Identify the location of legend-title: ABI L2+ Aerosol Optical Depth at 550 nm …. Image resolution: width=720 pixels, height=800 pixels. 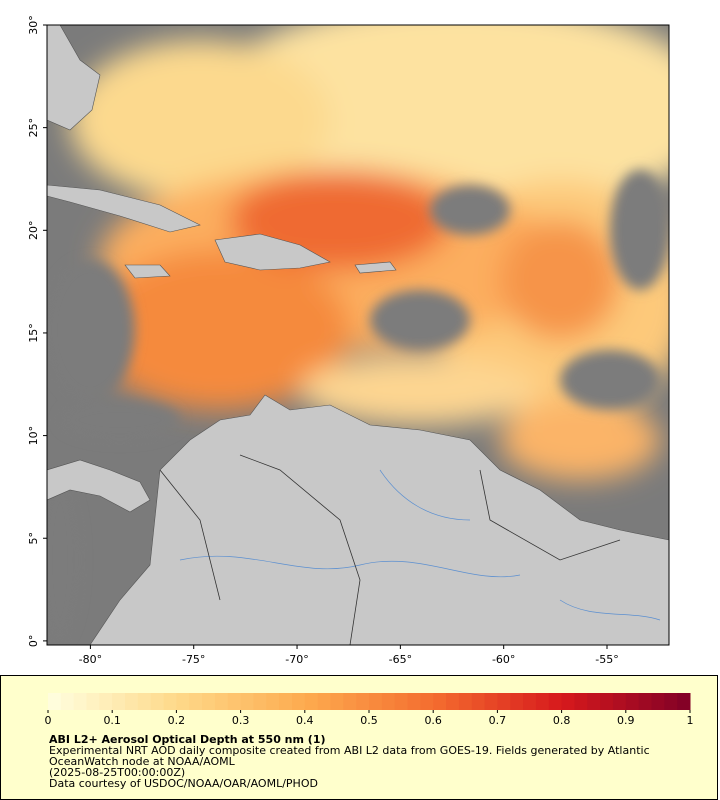
(187, 739).